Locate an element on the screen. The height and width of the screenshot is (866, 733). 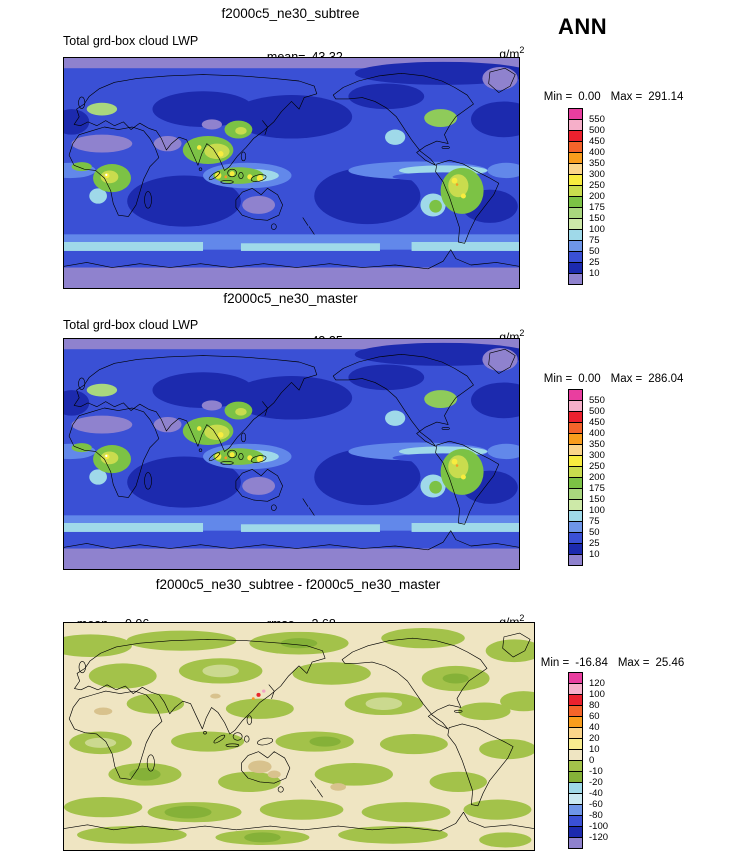
max-value: 291.14 is located at coordinates (666, 97).